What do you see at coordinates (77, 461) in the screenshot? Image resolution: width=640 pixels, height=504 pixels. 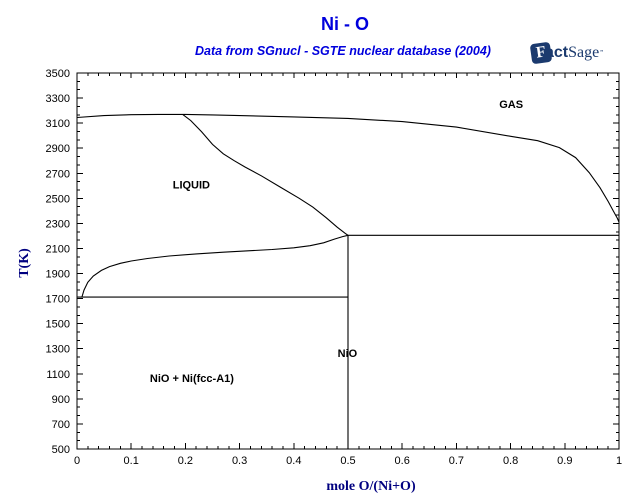 I see `x-tick-label: 0` at bounding box center [77, 461].